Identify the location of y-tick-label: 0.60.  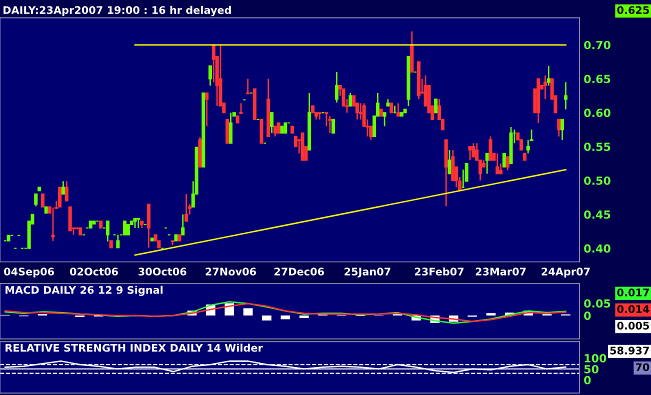
(597, 113).